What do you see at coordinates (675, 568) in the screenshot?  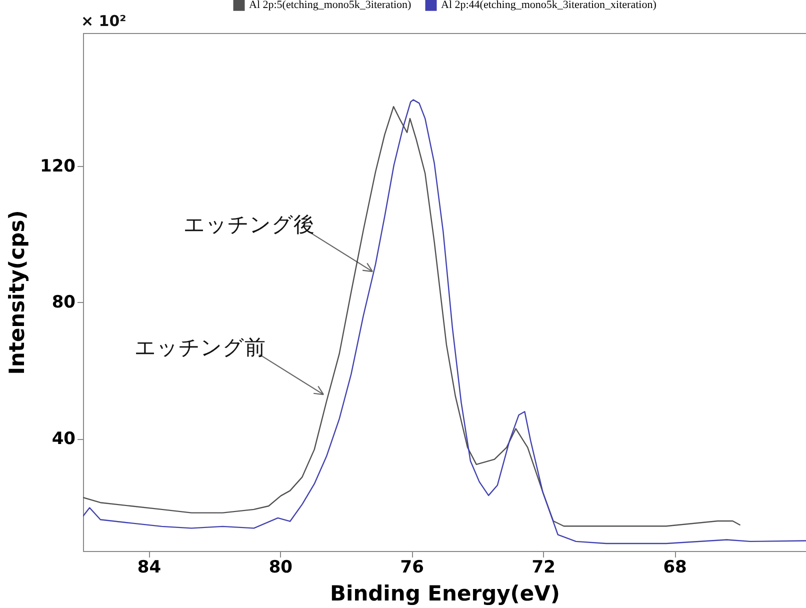 I see `x-tick-label: 68` at bounding box center [675, 568].